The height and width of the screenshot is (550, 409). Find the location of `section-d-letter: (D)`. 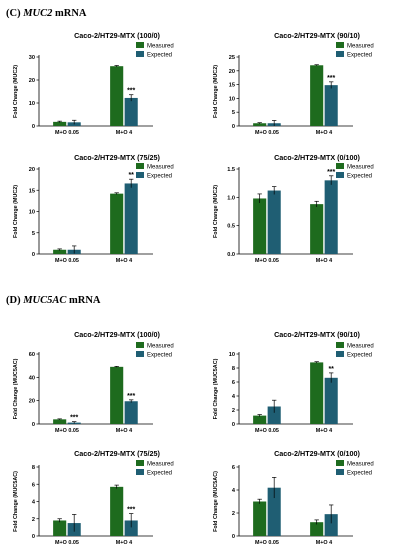

section-d-letter: (D) is located at coordinates (13, 300).